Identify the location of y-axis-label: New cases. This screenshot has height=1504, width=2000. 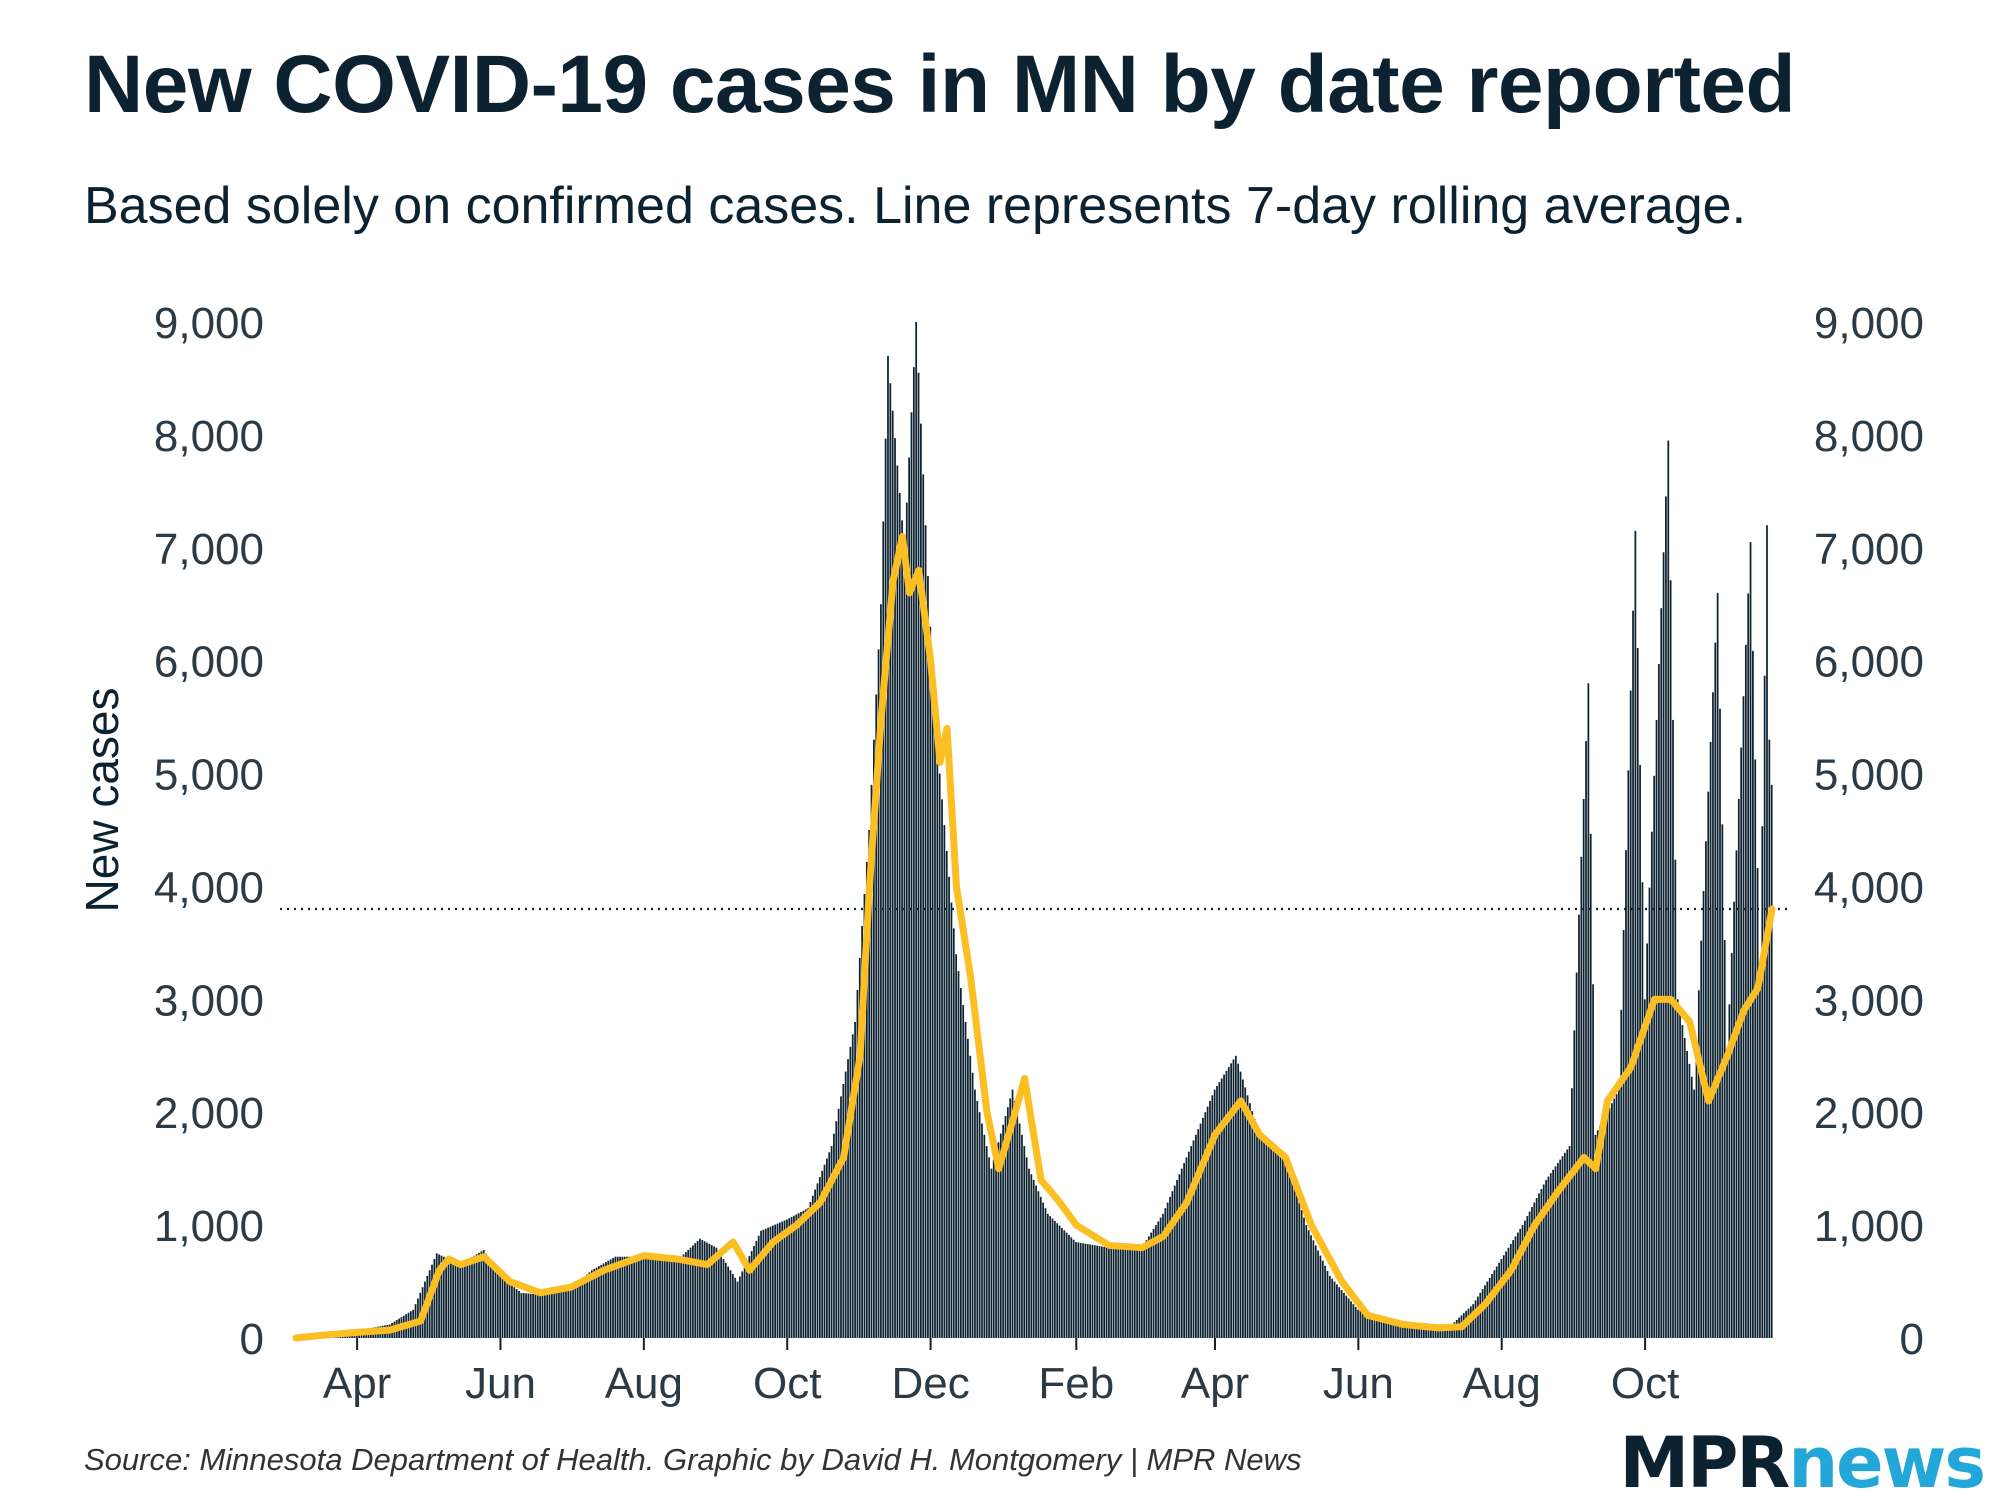
(102, 800).